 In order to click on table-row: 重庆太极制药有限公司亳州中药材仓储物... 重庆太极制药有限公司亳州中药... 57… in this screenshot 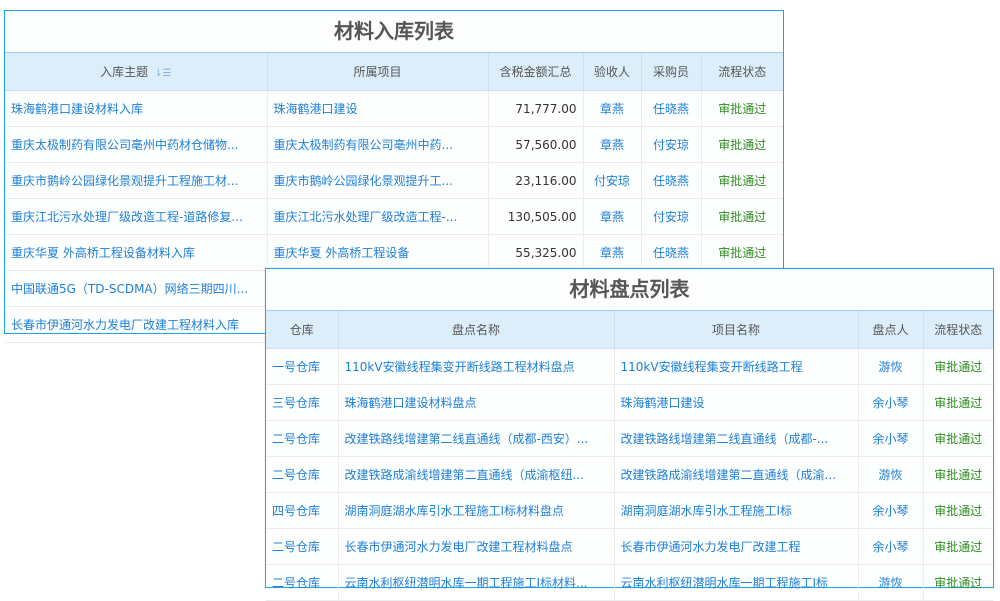, I will do `click(394, 144)`.